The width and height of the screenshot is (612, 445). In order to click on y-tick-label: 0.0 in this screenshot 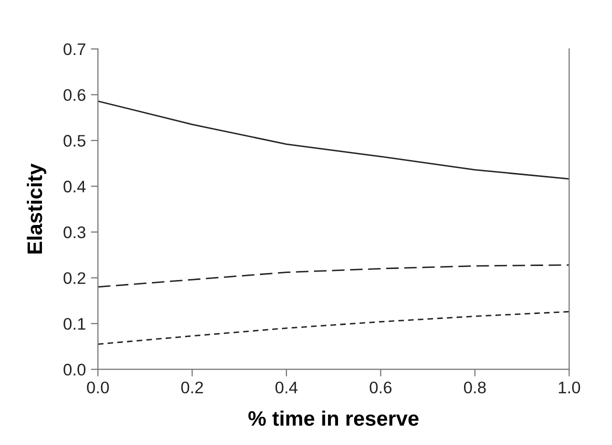, I will do `click(75, 370)`.